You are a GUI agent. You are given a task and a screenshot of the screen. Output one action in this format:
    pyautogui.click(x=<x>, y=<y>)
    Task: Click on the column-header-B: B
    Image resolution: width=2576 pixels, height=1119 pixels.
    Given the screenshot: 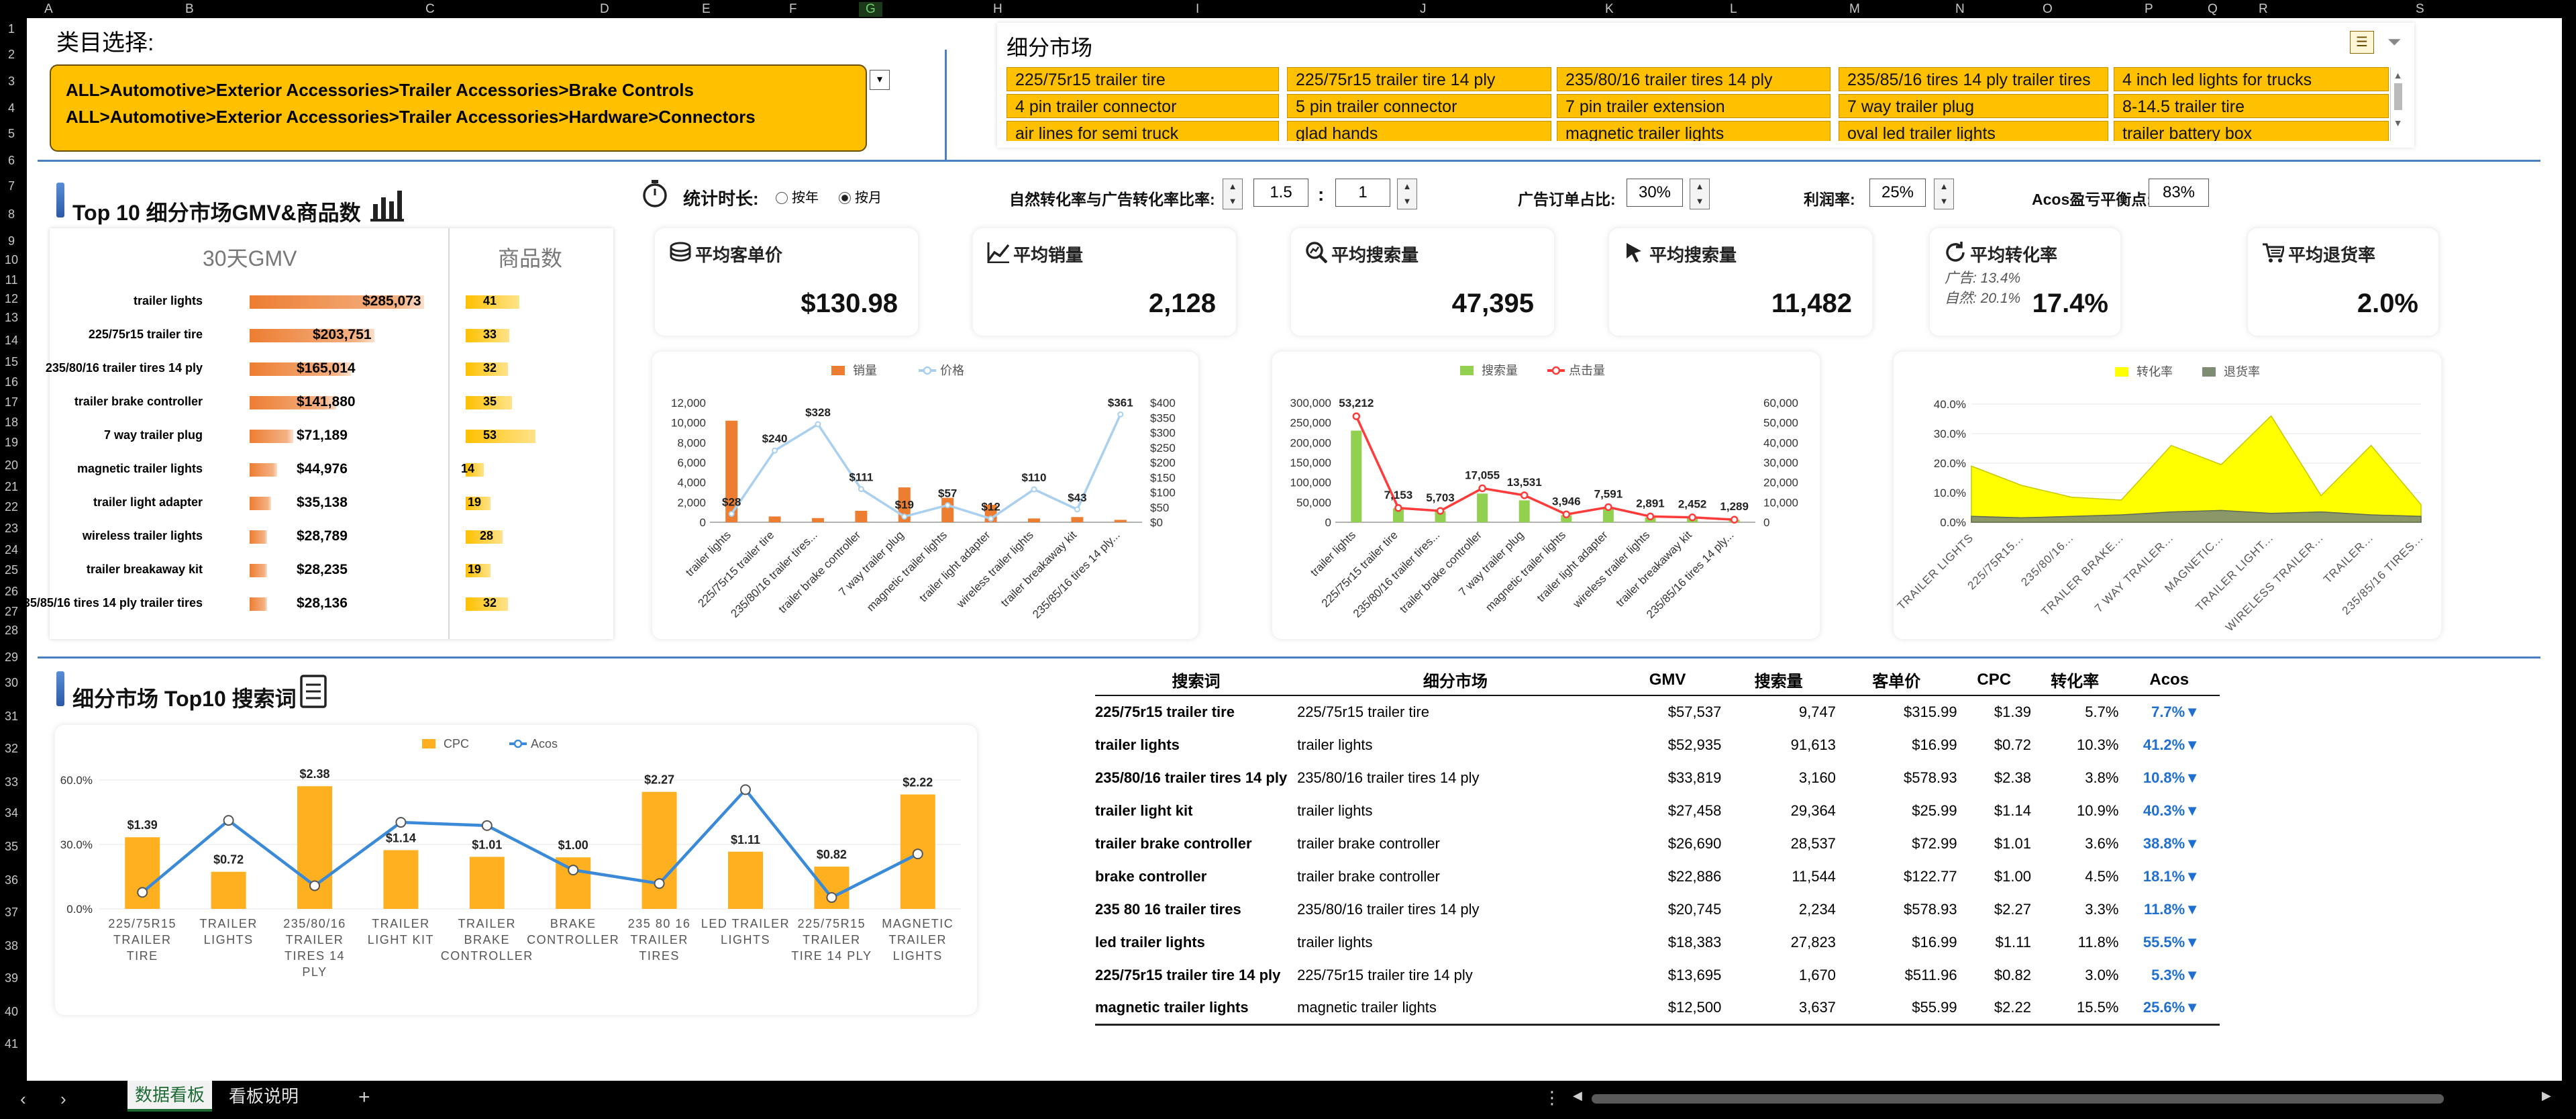 What is the action you would take?
    pyautogui.click(x=189, y=9)
    